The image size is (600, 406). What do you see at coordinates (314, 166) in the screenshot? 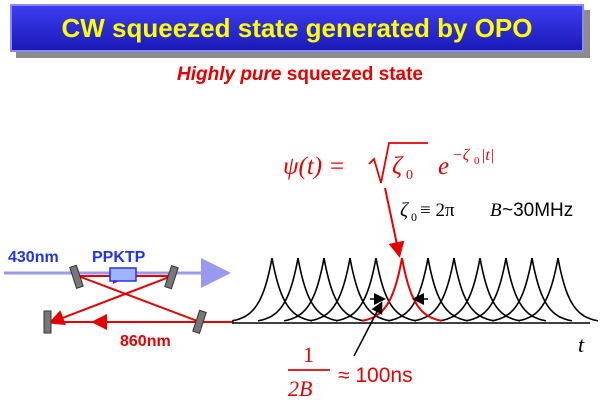
I see `formula-lhs: ψ(t) =` at bounding box center [314, 166].